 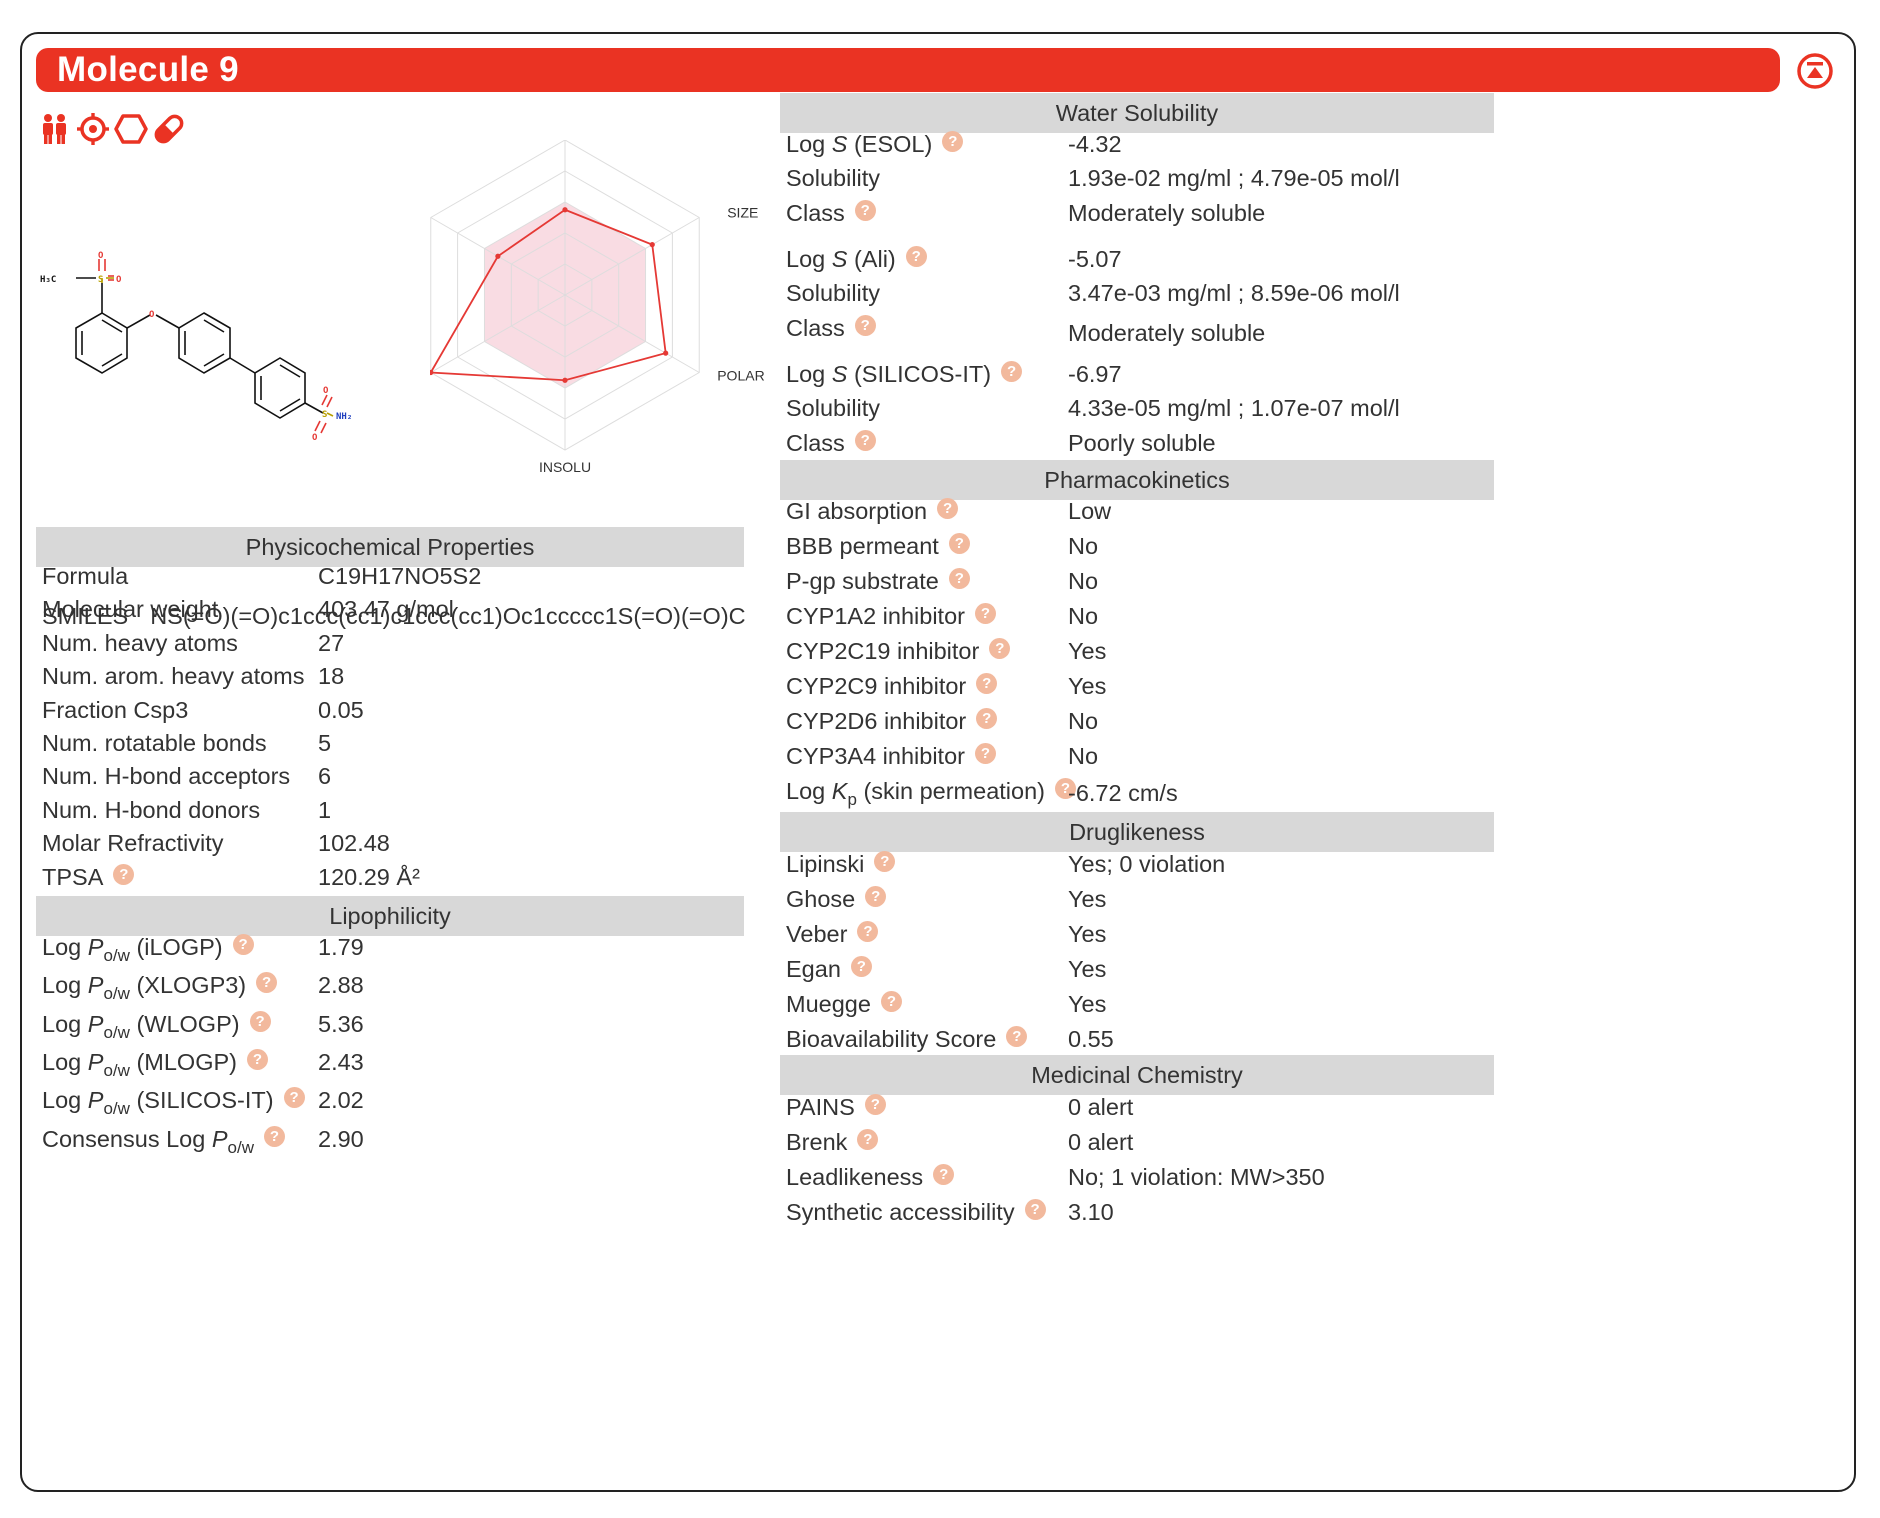 I want to click on property-label: Molecular weight, so click(x=130, y=609).